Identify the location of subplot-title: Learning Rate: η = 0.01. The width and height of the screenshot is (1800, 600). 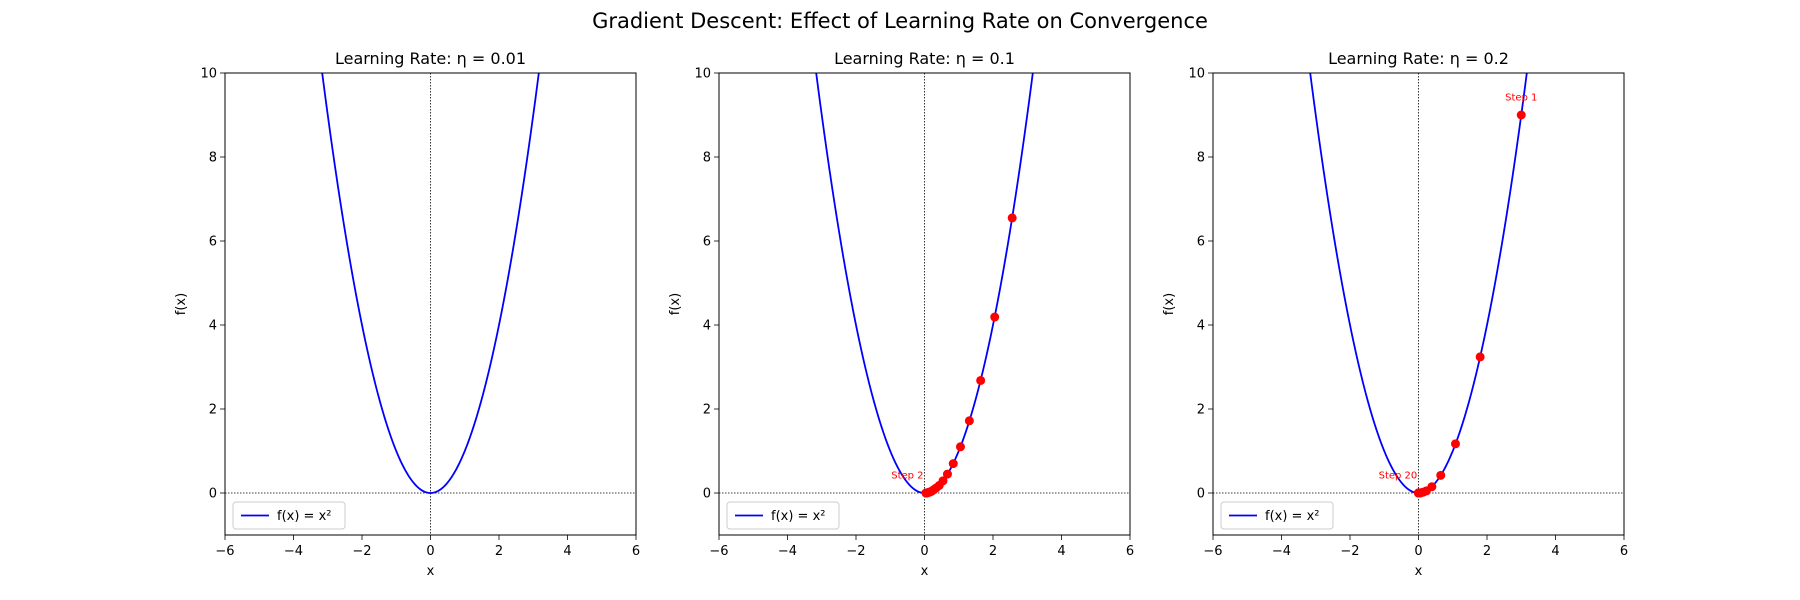
(430, 58).